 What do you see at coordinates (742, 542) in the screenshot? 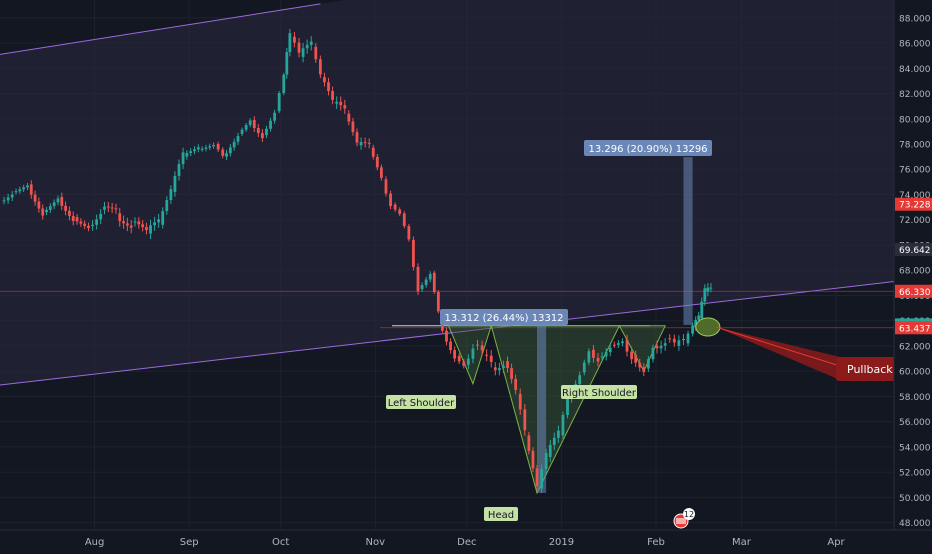
I see `time-tick-label: Mar` at bounding box center [742, 542].